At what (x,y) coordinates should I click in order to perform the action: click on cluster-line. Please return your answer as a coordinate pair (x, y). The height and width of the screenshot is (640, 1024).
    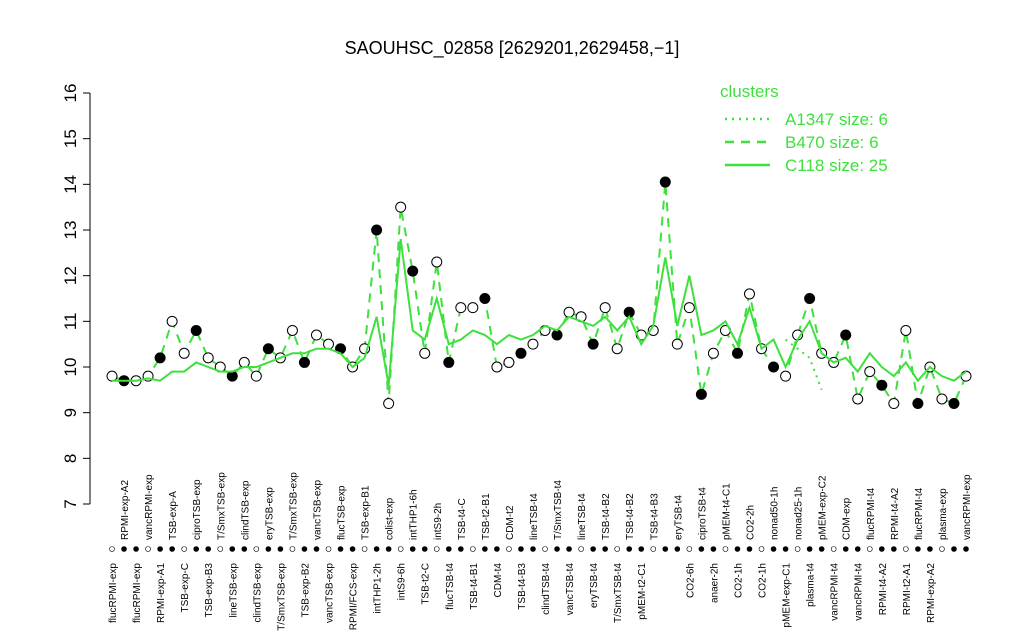
    Looking at the image, I should click on (803, 364).